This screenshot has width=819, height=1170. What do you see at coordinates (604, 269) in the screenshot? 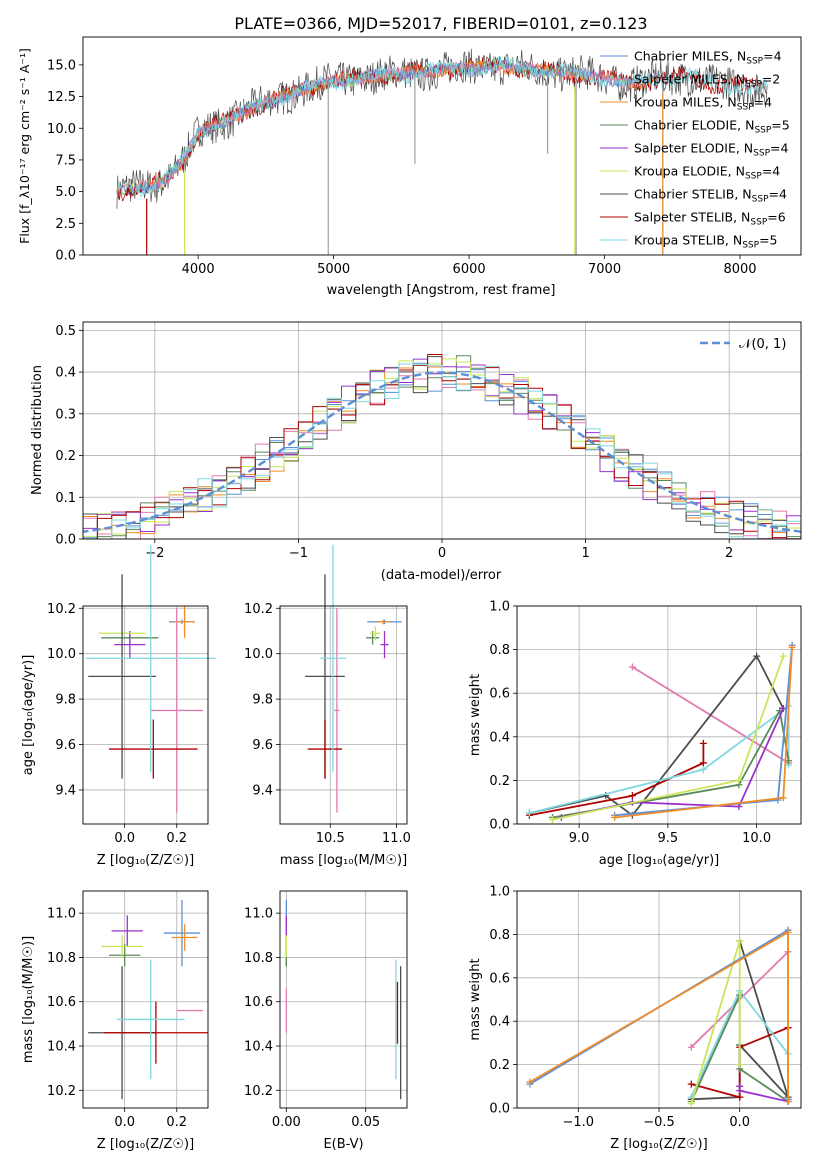
I see `x-tick-label: 7000` at bounding box center [604, 269].